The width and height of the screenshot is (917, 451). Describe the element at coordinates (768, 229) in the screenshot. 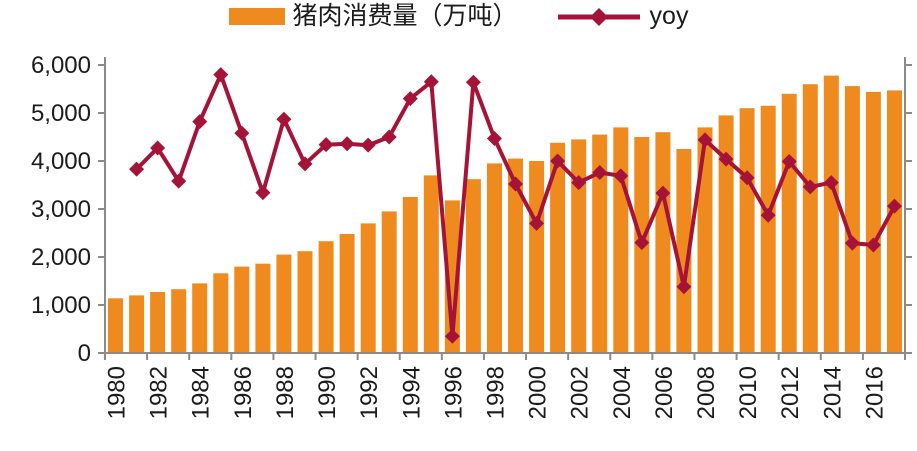

I see `bar-2011` at that location.